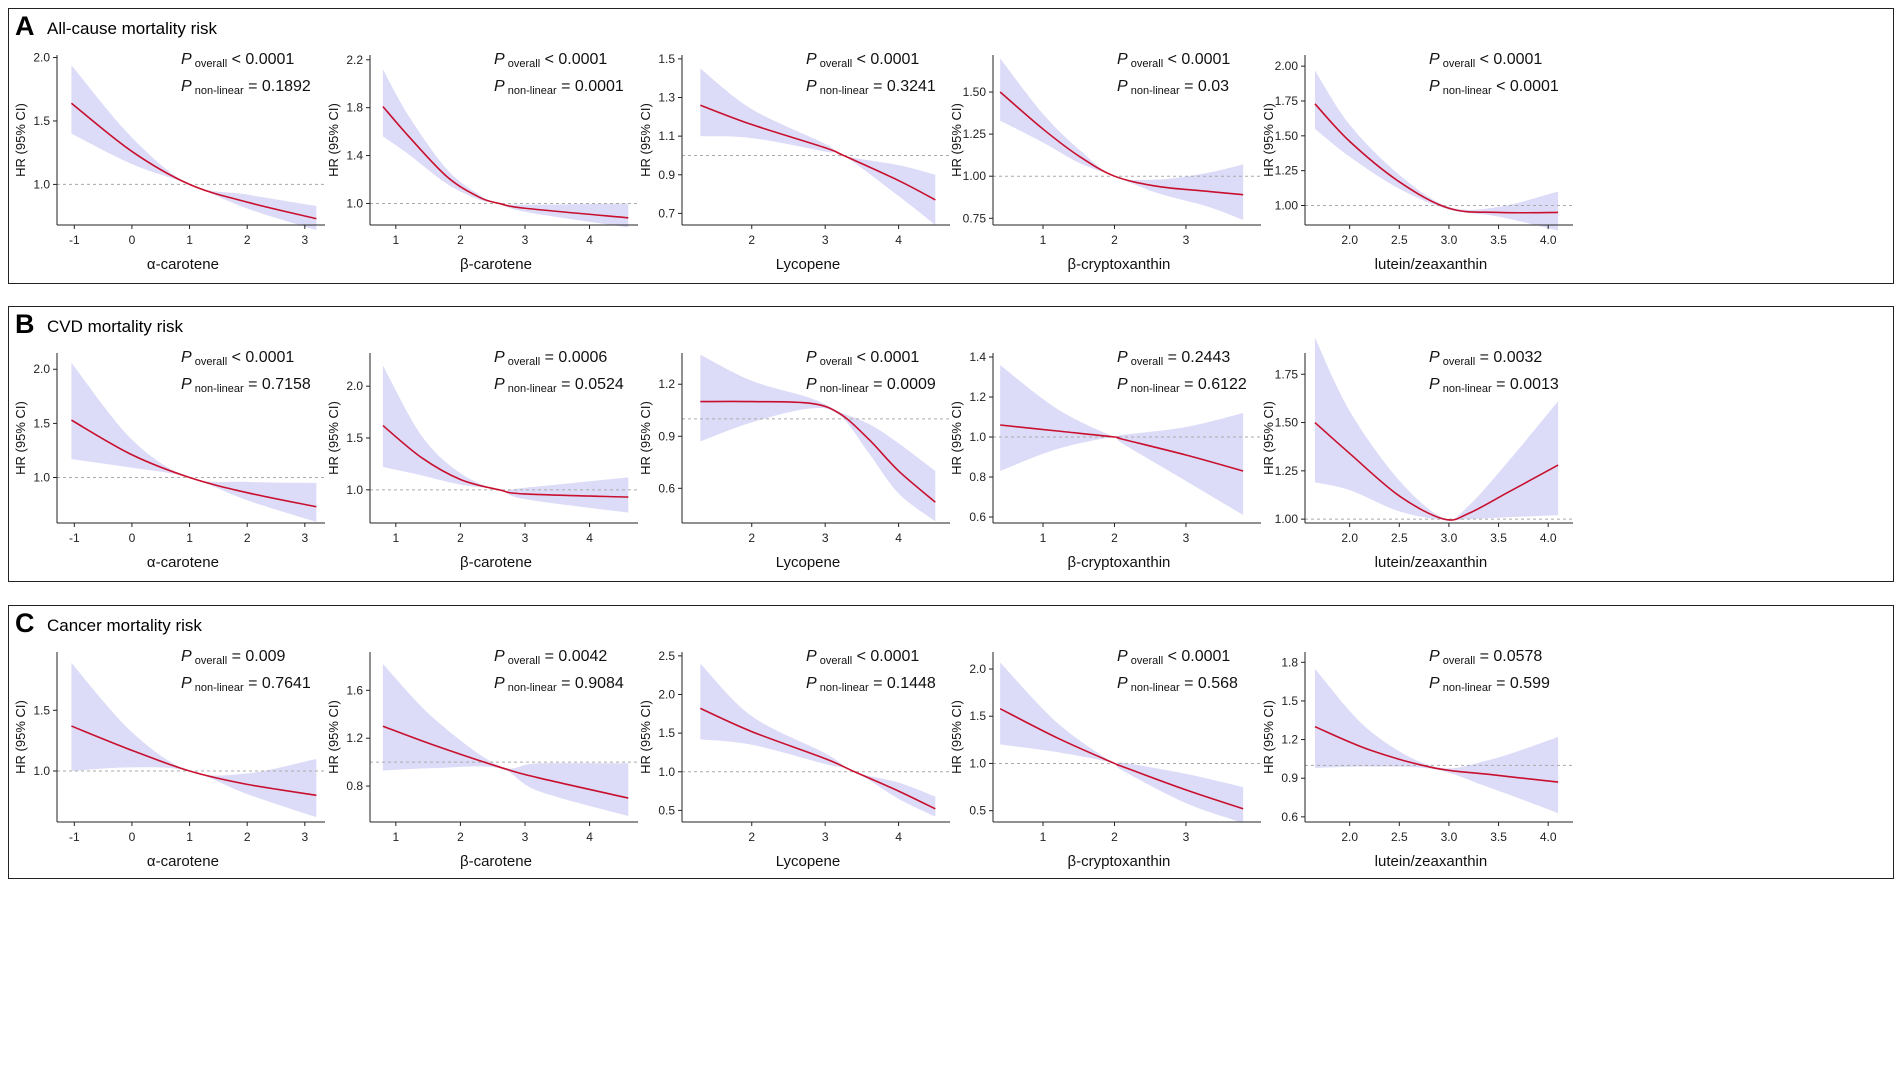  Describe the element at coordinates (590, 384) in the screenshot. I see `p-value: = 0.0524` at that location.